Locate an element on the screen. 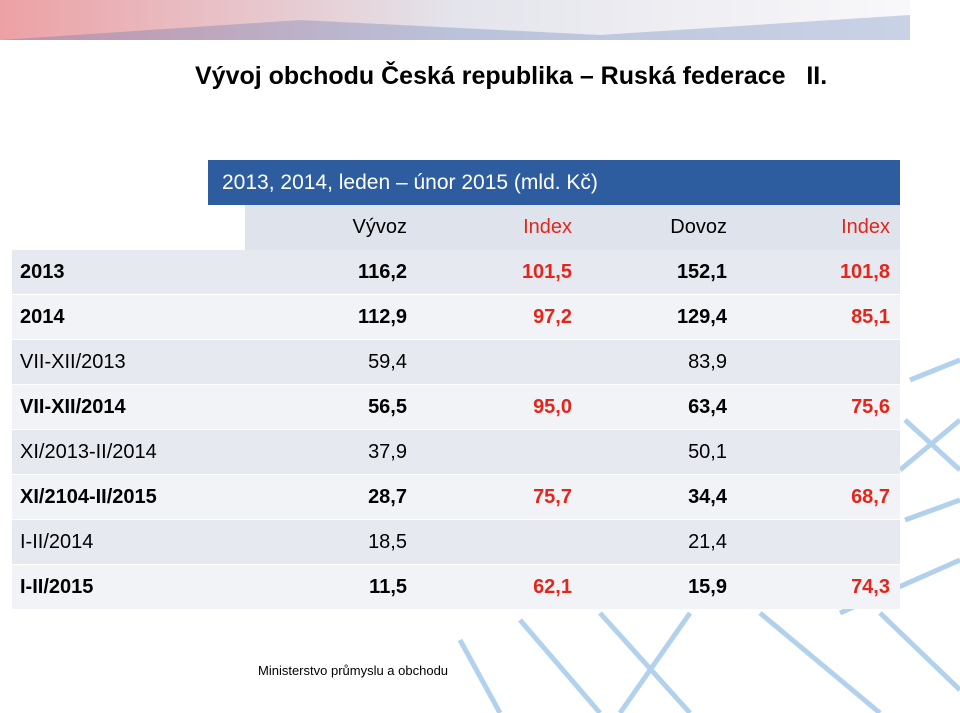 Image resolution: width=960 pixels, height=713 pixels. row-label: I-II/2014 is located at coordinates (57, 542).